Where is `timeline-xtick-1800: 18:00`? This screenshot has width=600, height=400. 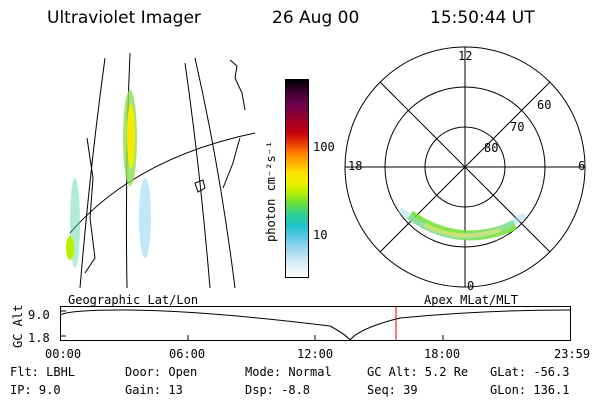 timeline-xtick-1800: 18:00 is located at coordinates (442, 354).